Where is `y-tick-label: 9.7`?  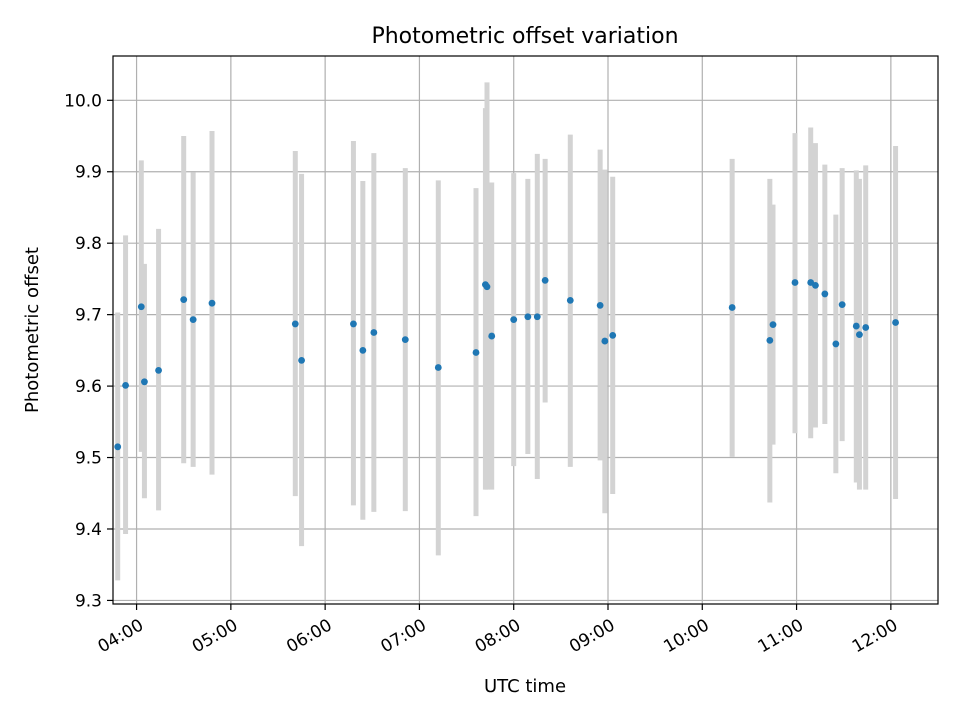
y-tick-label: 9.7 is located at coordinates (88, 316).